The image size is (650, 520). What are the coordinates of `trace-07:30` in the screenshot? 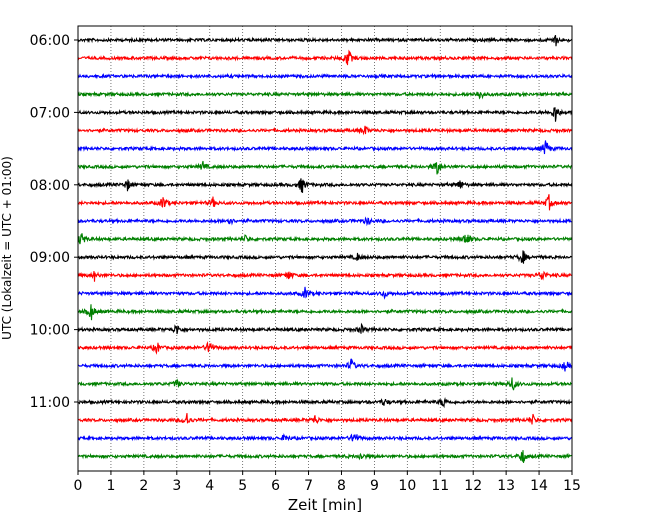 It's located at (325, 147).